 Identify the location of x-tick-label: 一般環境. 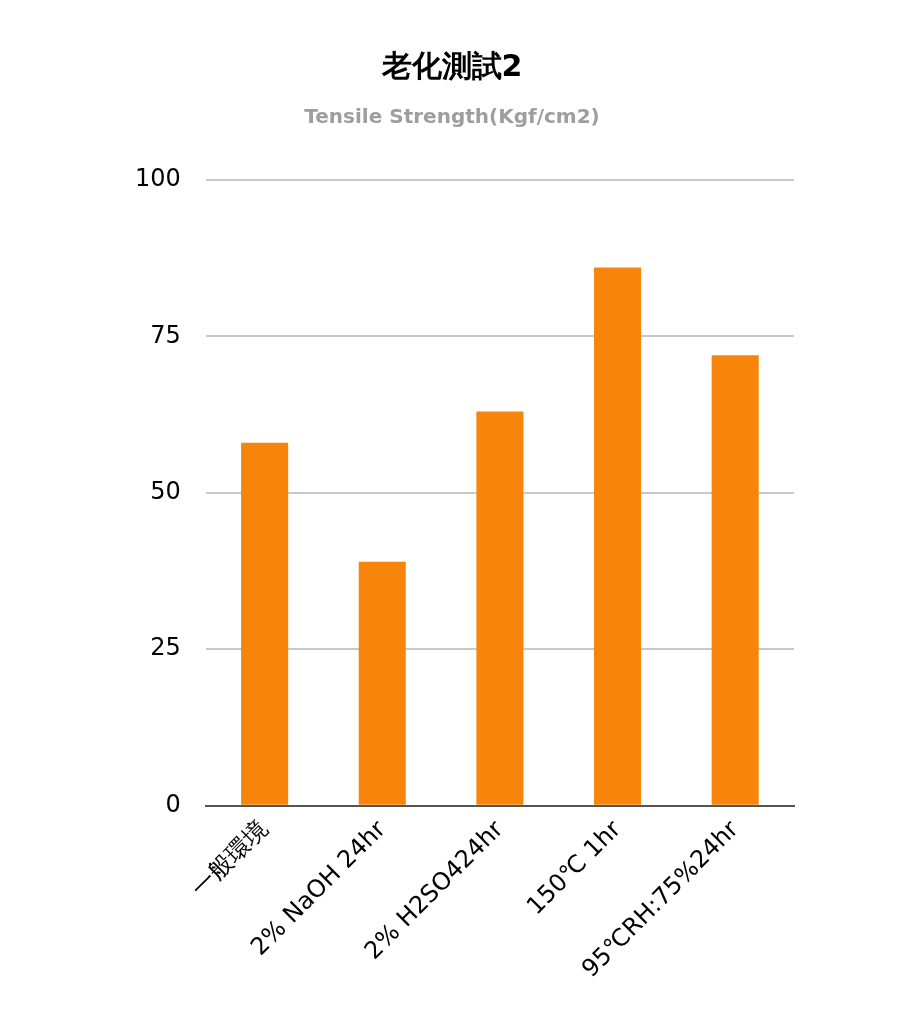
(229, 858).